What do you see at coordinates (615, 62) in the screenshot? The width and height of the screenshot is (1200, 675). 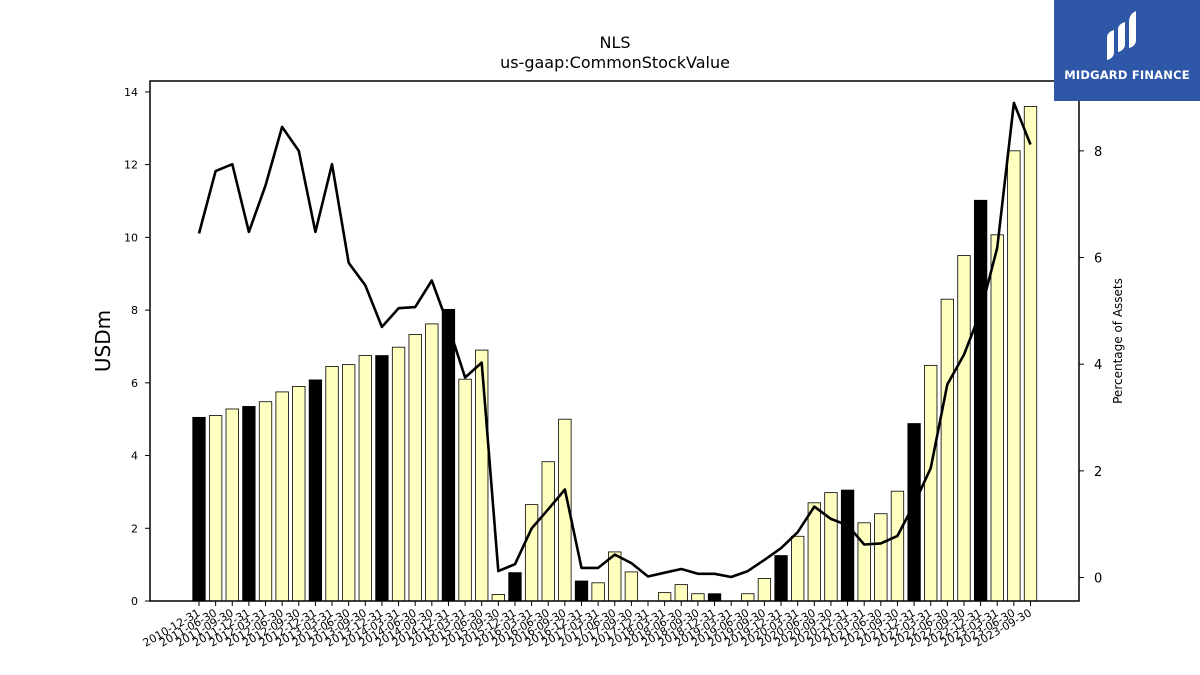 I see `chart-subtitle: us-gaap:CommonStockValue` at bounding box center [615, 62].